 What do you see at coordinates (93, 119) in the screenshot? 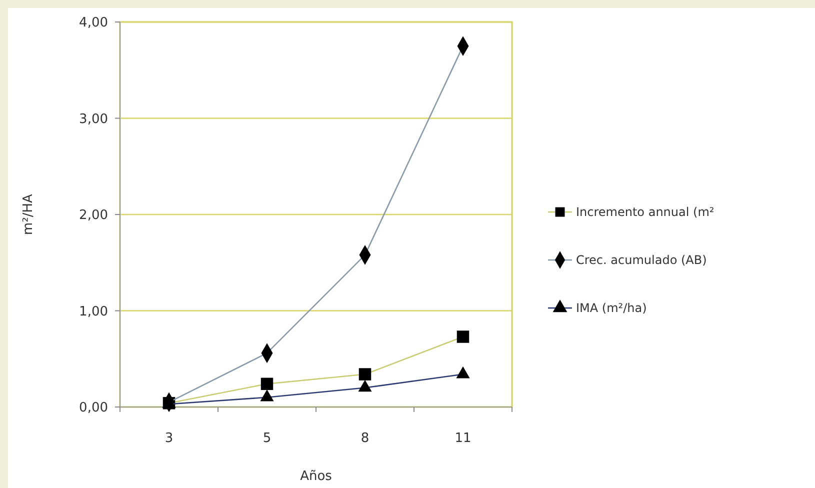
I see `y-tick-label: 3,00` at bounding box center [93, 119].